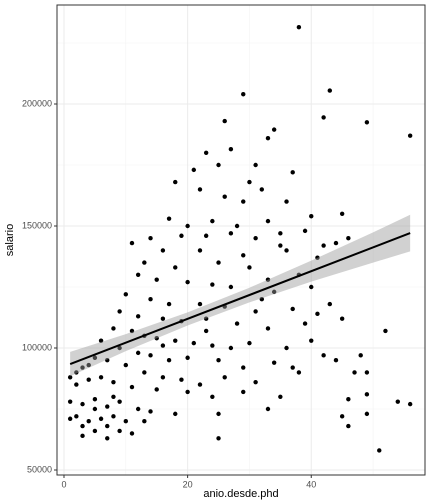  What do you see at coordinates (39, 469) in the screenshot?
I see `y-tick-label: 50000` at bounding box center [39, 469].